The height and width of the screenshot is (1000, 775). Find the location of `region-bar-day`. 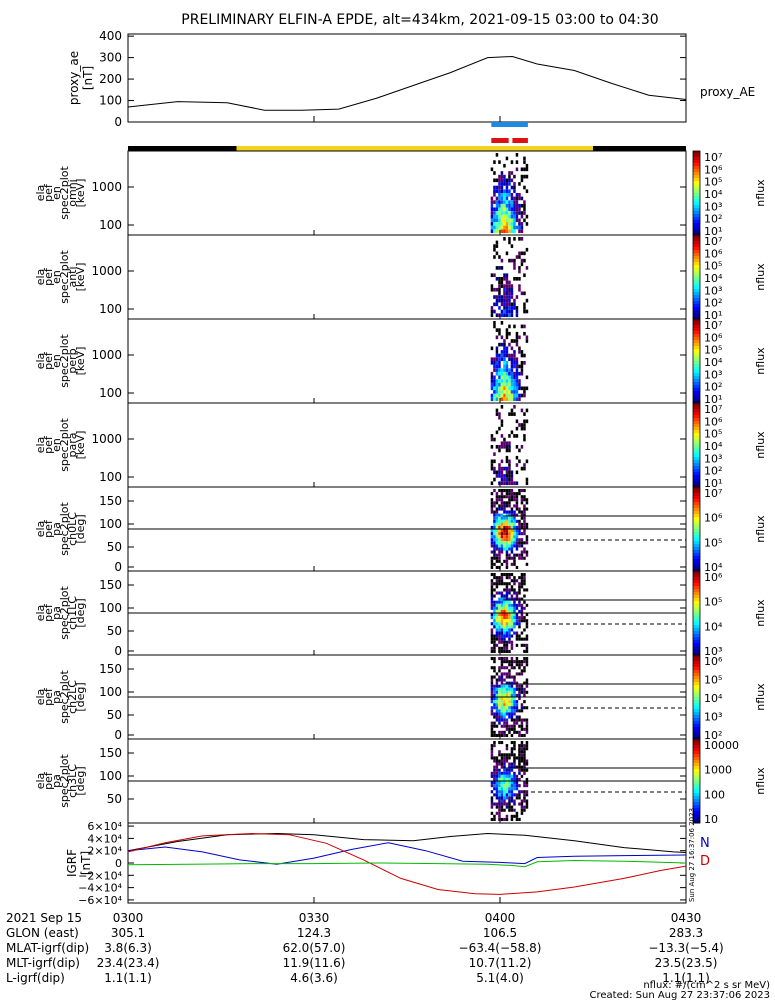

region-bar-day is located at coordinates (414, 148).